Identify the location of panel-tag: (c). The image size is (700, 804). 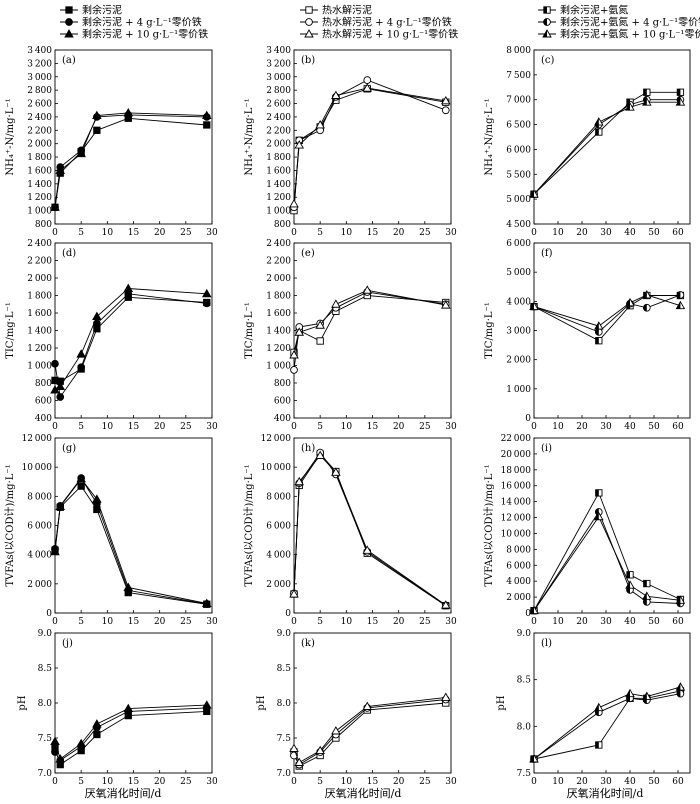
(548, 60).